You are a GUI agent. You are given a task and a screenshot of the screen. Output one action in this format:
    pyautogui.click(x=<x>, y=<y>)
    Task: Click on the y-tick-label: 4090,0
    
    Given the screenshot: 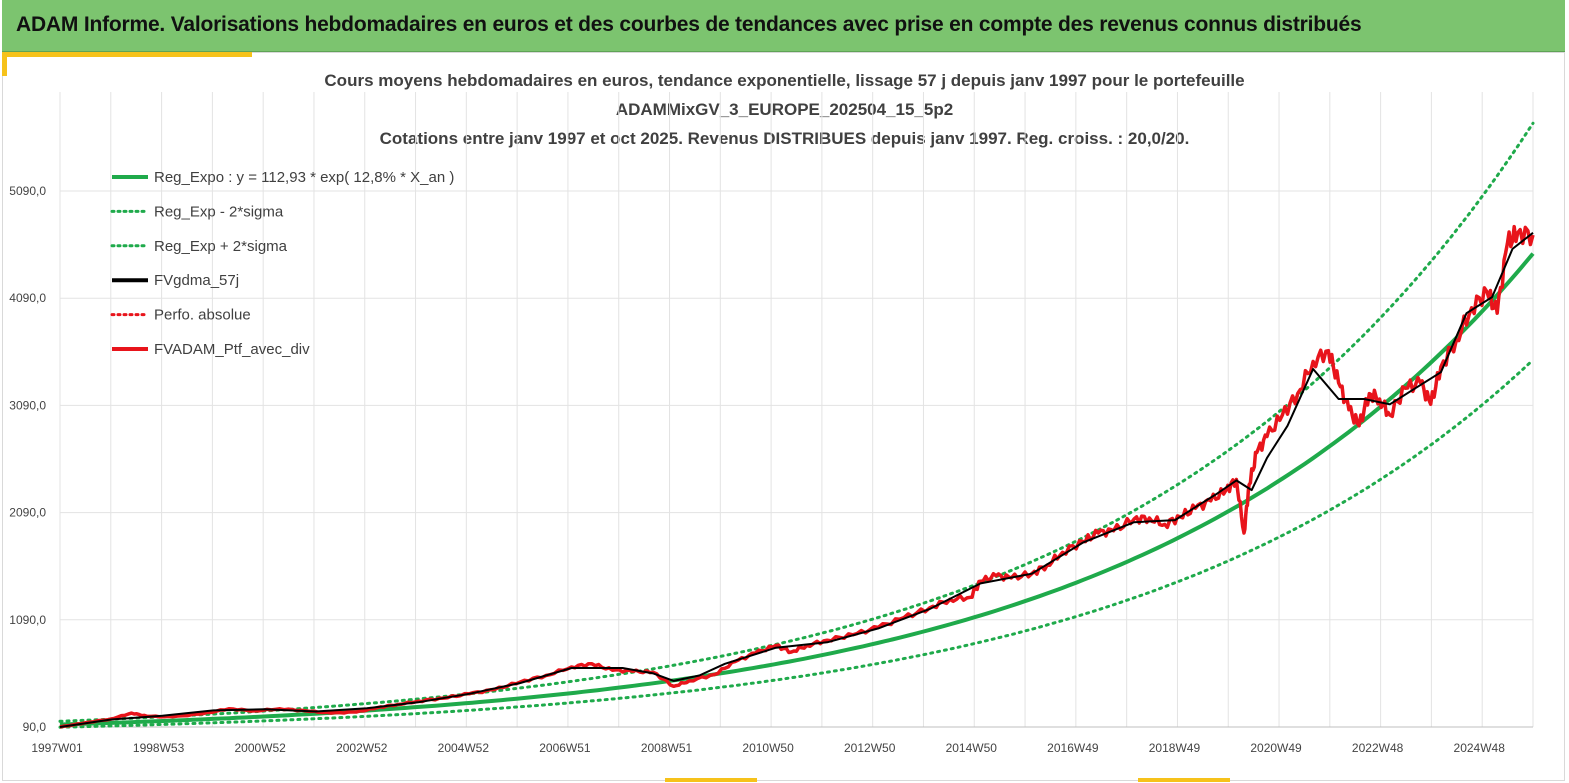 What is the action you would take?
    pyautogui.click(x=27, y=298)
    